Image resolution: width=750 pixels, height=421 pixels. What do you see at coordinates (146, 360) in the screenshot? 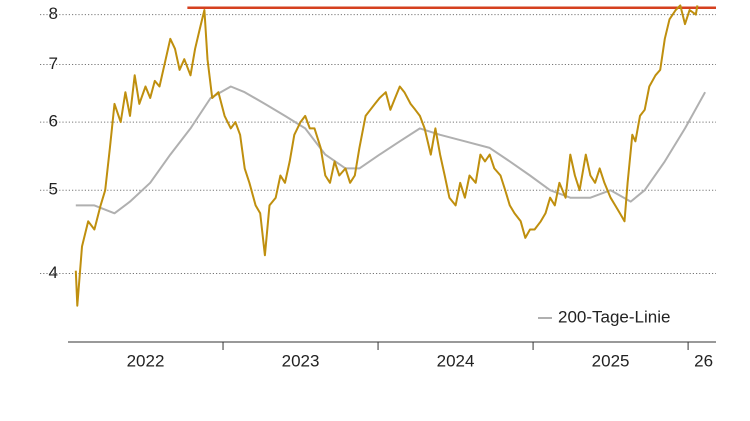
I see `x-tick-label: 2022` at bounding box center [146, 360].